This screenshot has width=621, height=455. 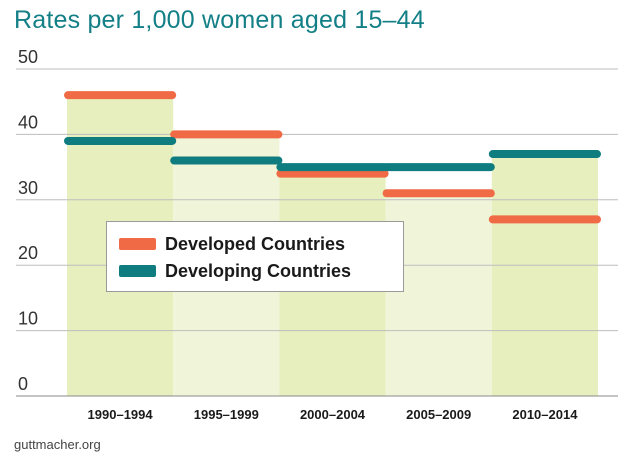 I want to click on legend-item-developing: Developing Countries, so click(x=255, y=271).